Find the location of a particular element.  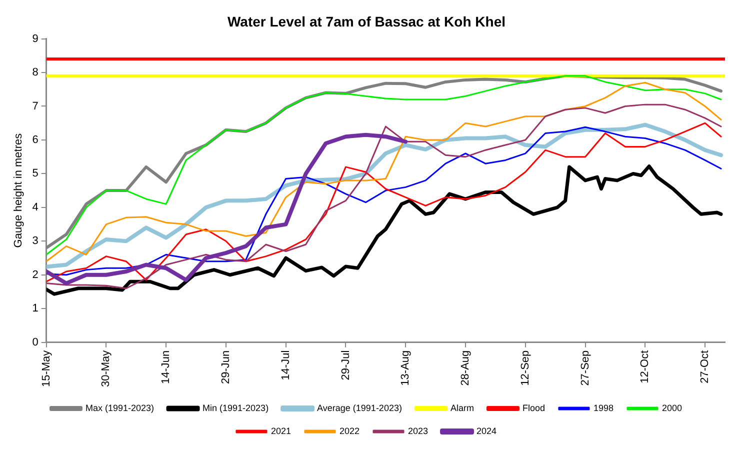

legend-label: 2021 is located at coordinates (280, 431).